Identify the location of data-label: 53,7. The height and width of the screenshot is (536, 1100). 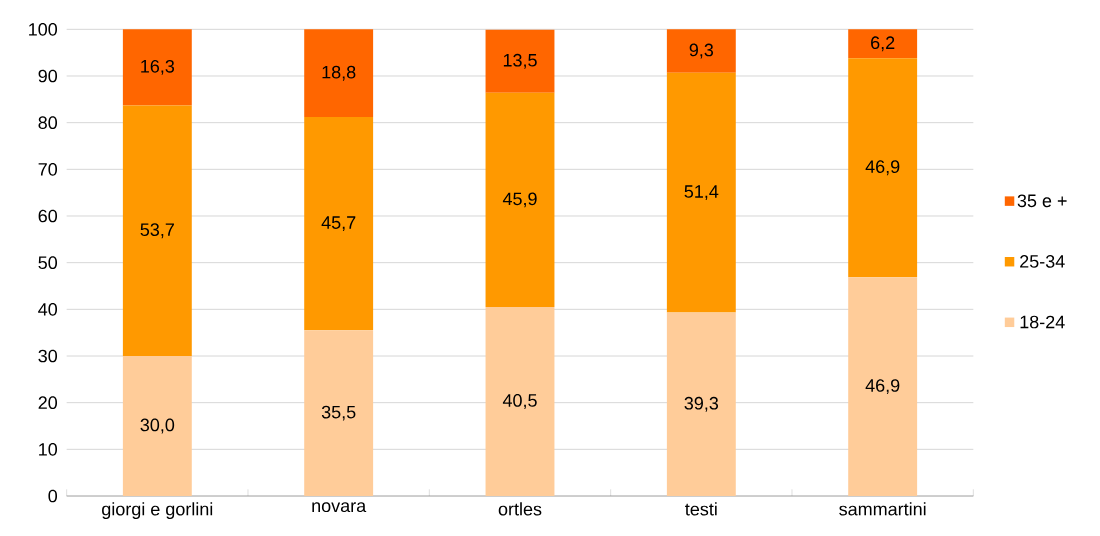
(157, 231).